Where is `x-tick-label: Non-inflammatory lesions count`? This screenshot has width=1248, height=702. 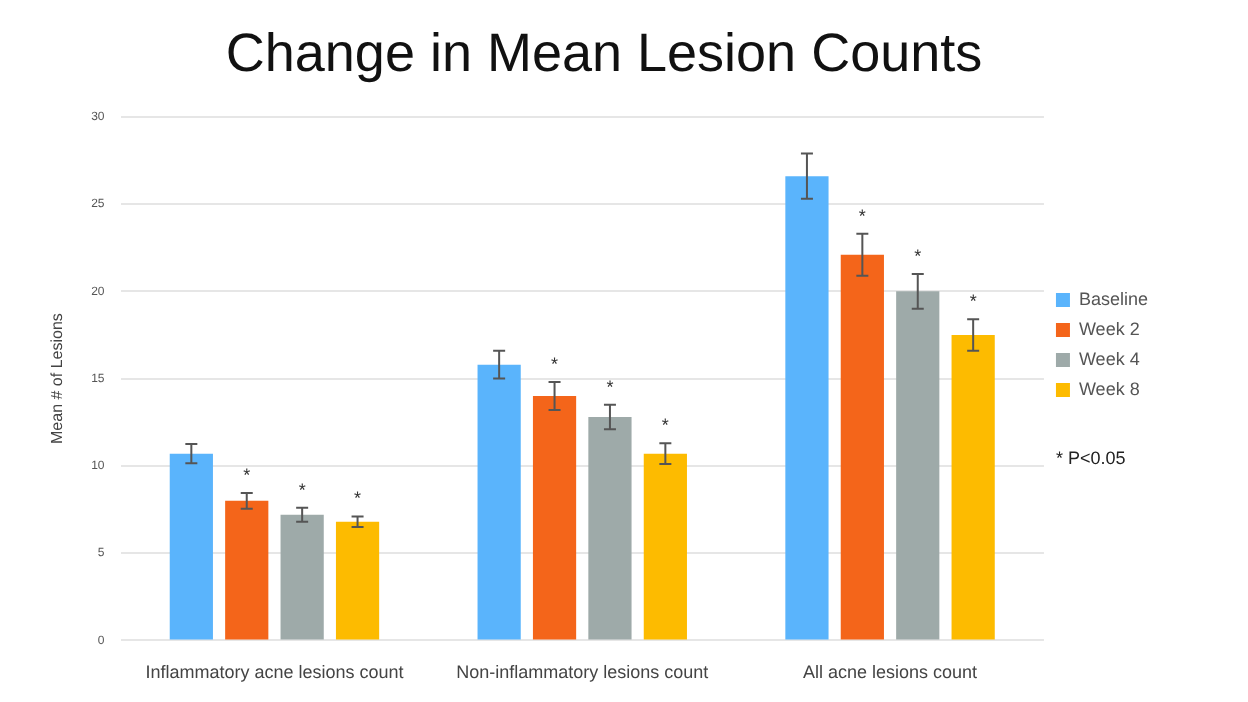 x-tick-label: Non-inflammatory lesions count is located at coordinates (583, 672).